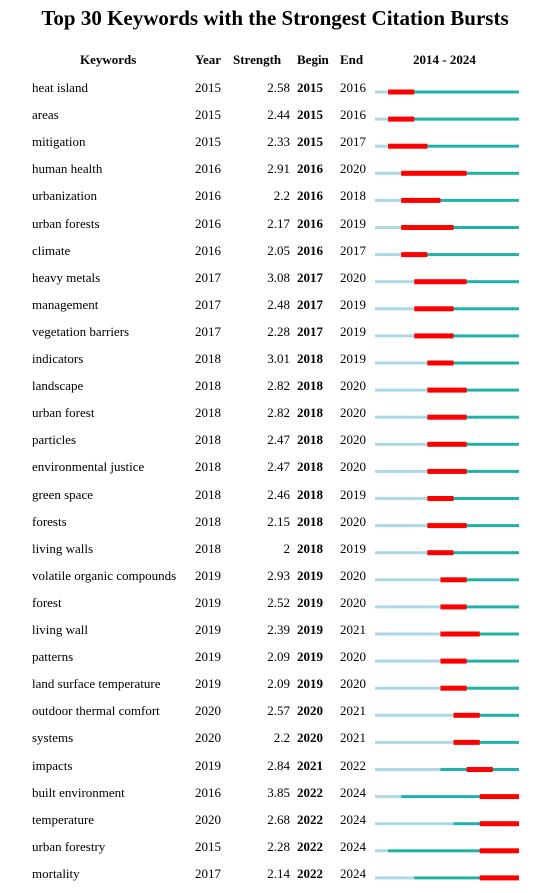  What do you see at coordinates (60, 629) in the screenshot?
I see `keyword-cell: living wall` at bounding box center [60, 629].